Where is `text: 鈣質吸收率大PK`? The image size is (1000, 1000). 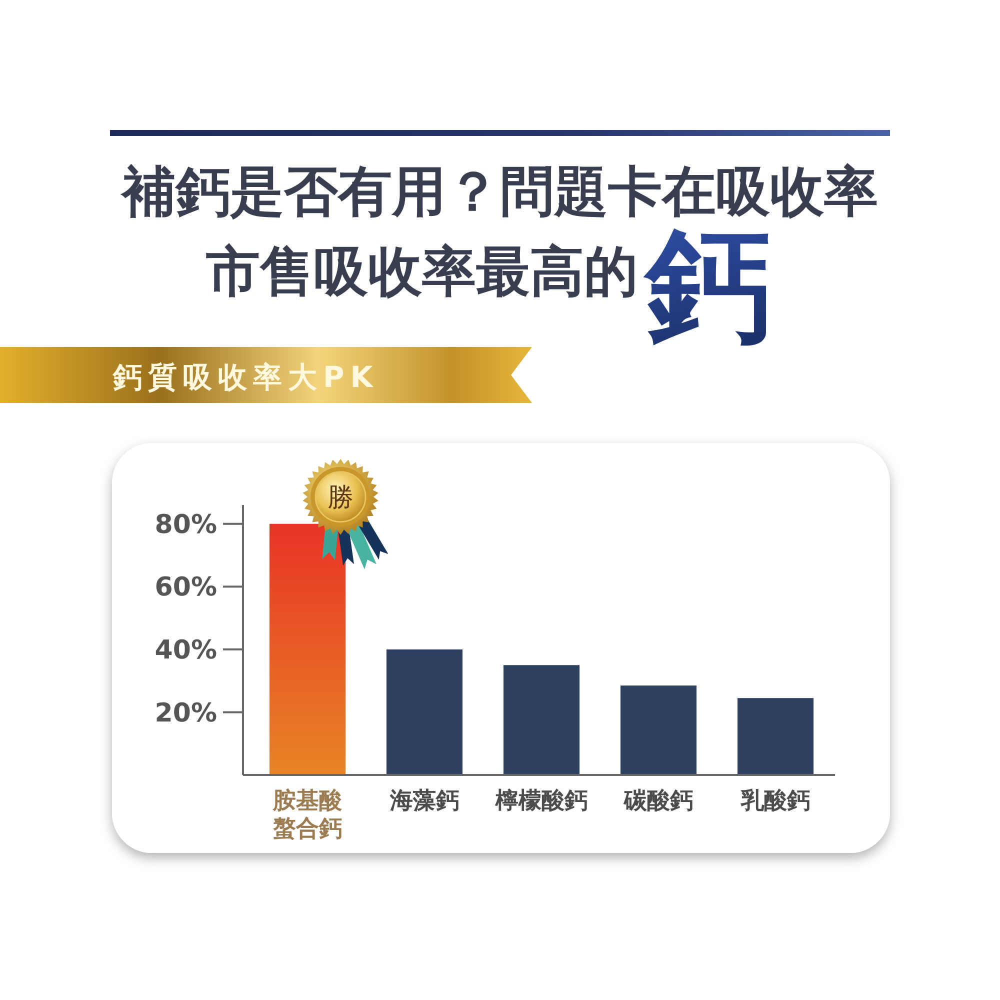 text: 鈣質吸收率大PK is located at coordinates (245, 377).